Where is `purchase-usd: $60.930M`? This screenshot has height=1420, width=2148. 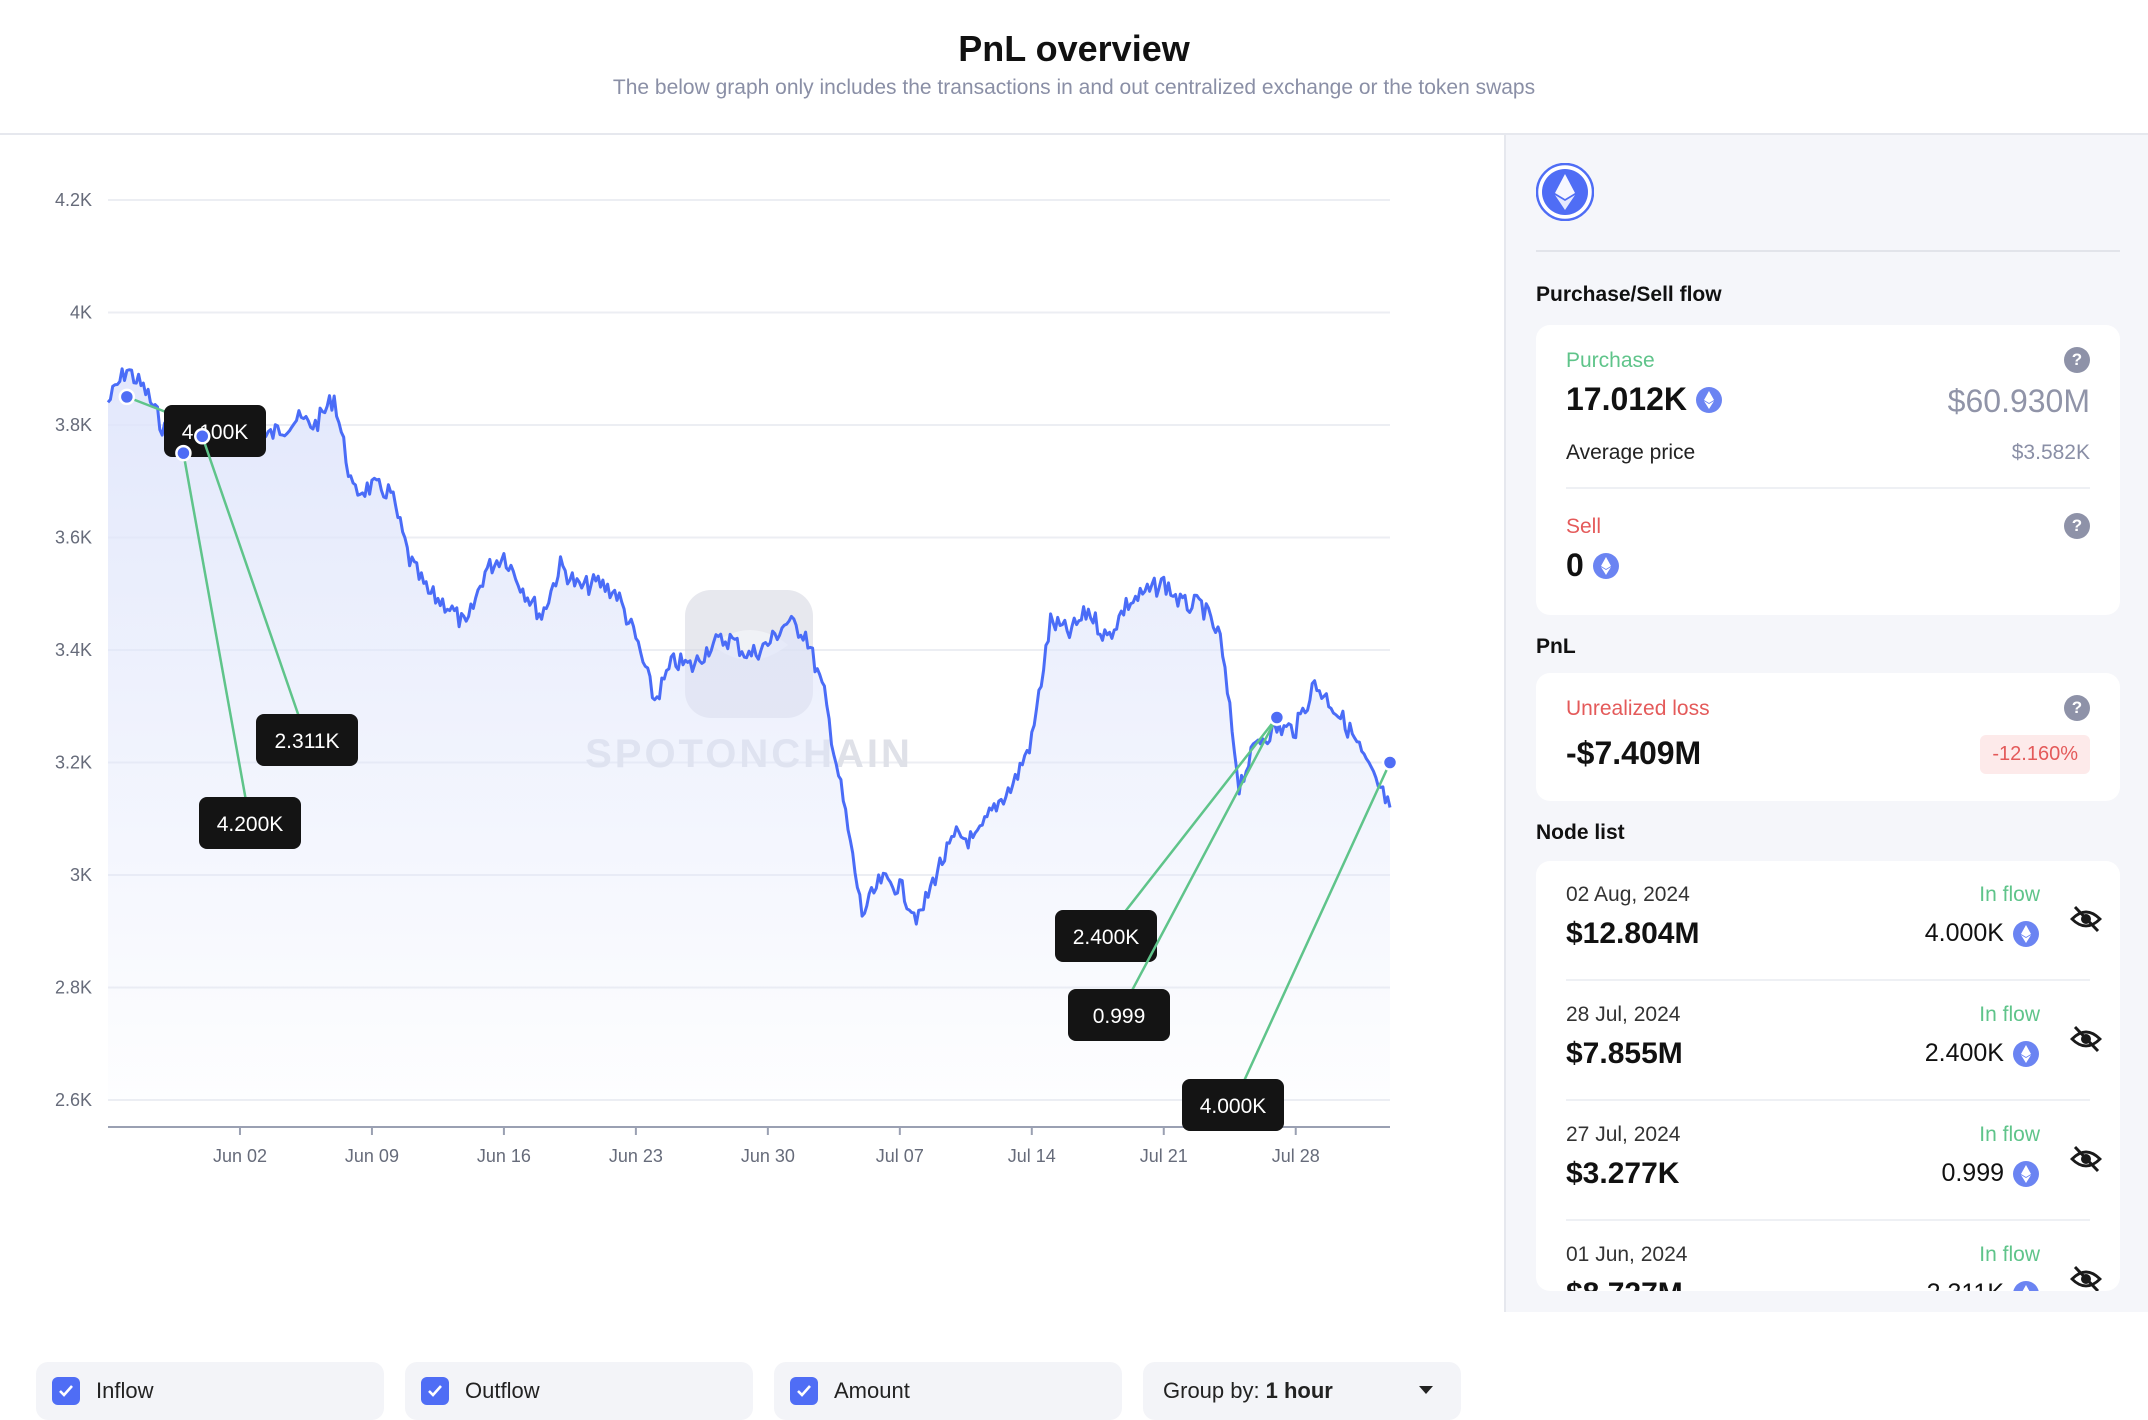
purchase-usd: $60.930M is located at coordinates (2018, 401).